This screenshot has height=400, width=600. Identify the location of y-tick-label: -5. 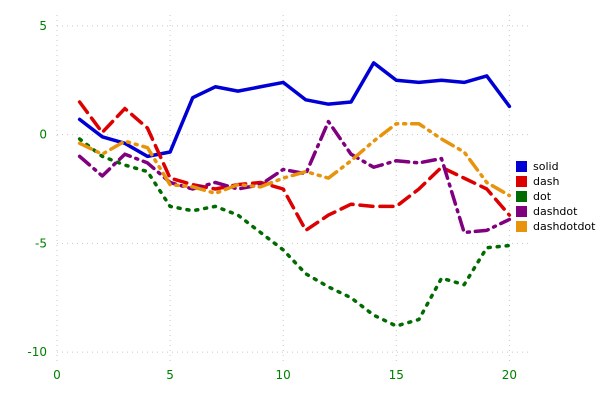
(41, 243).